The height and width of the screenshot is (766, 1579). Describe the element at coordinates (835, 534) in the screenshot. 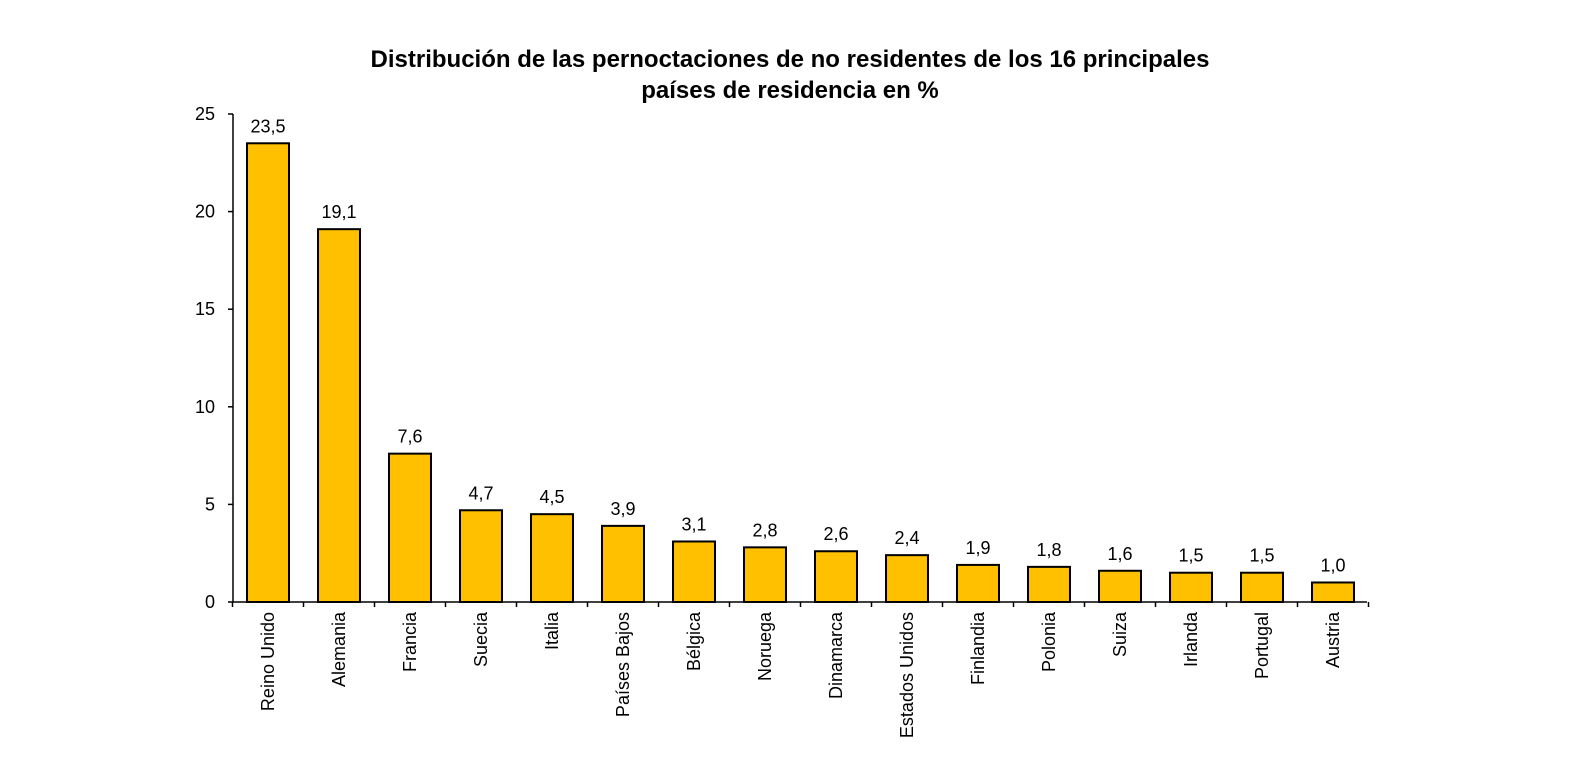

I see `data-label: 2,6` at that location.